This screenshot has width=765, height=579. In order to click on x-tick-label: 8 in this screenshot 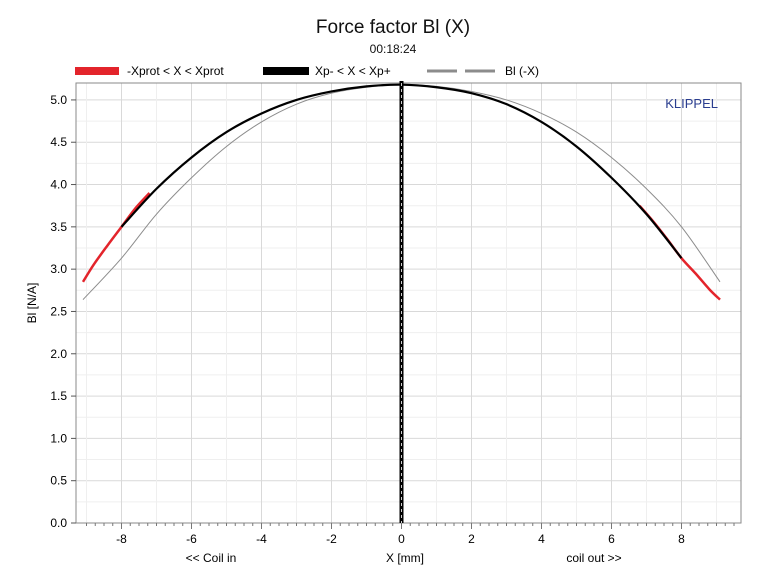, I will do `click(681, 539)`.